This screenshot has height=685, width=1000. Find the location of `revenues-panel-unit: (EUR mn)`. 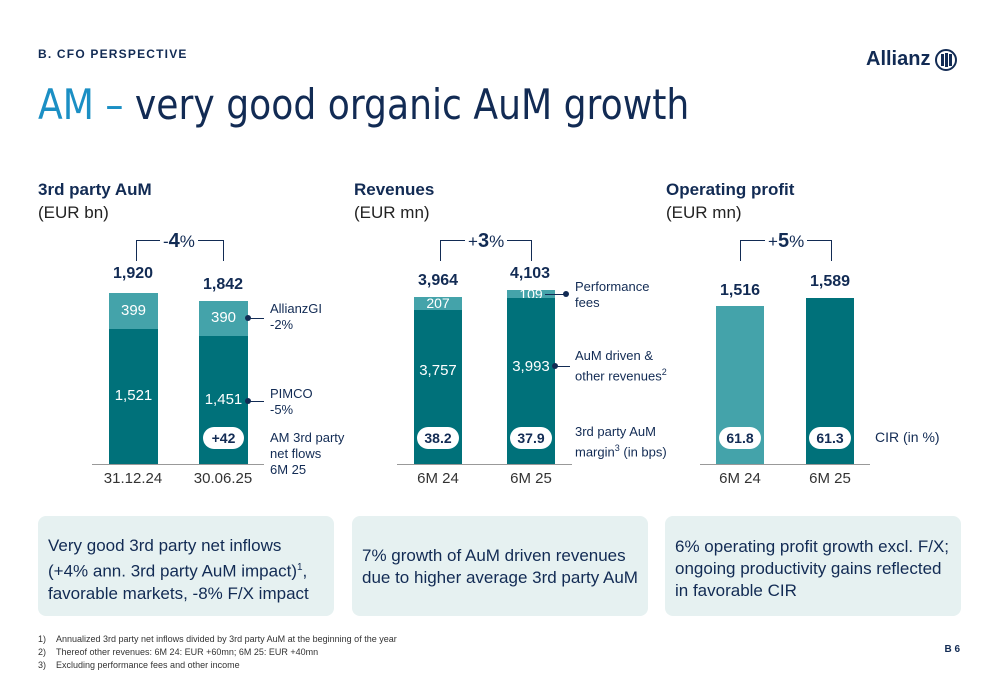

revenues-panel-unit: (EUR mn) is located at coordinates (392, 212).